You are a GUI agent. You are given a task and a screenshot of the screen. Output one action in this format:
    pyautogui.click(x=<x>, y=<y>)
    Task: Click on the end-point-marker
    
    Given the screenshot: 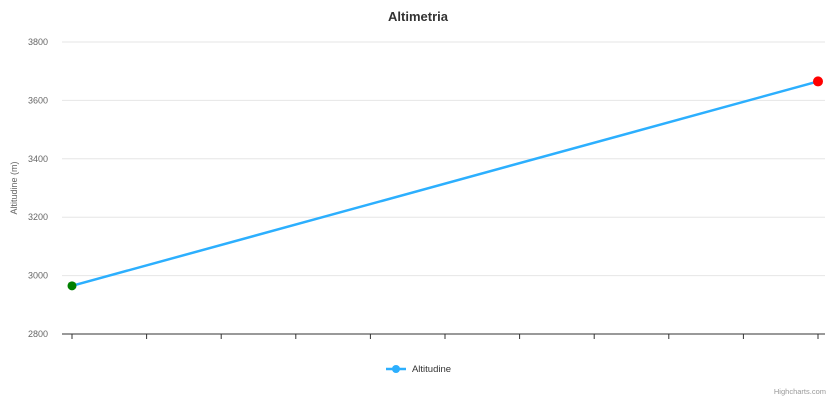 What is the action you would take?
    pyautogui.click(x=818, y=81)
    